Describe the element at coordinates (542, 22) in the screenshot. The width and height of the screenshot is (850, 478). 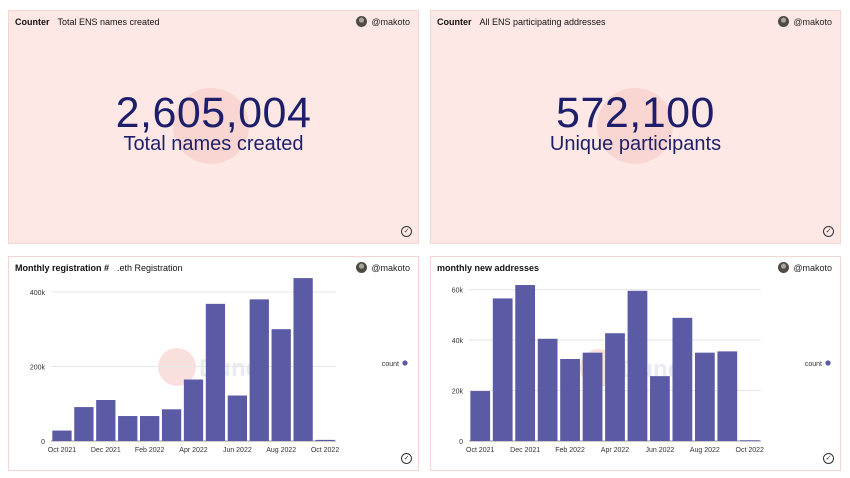
I see `panel-title: All ENS participating addresses` at that location.